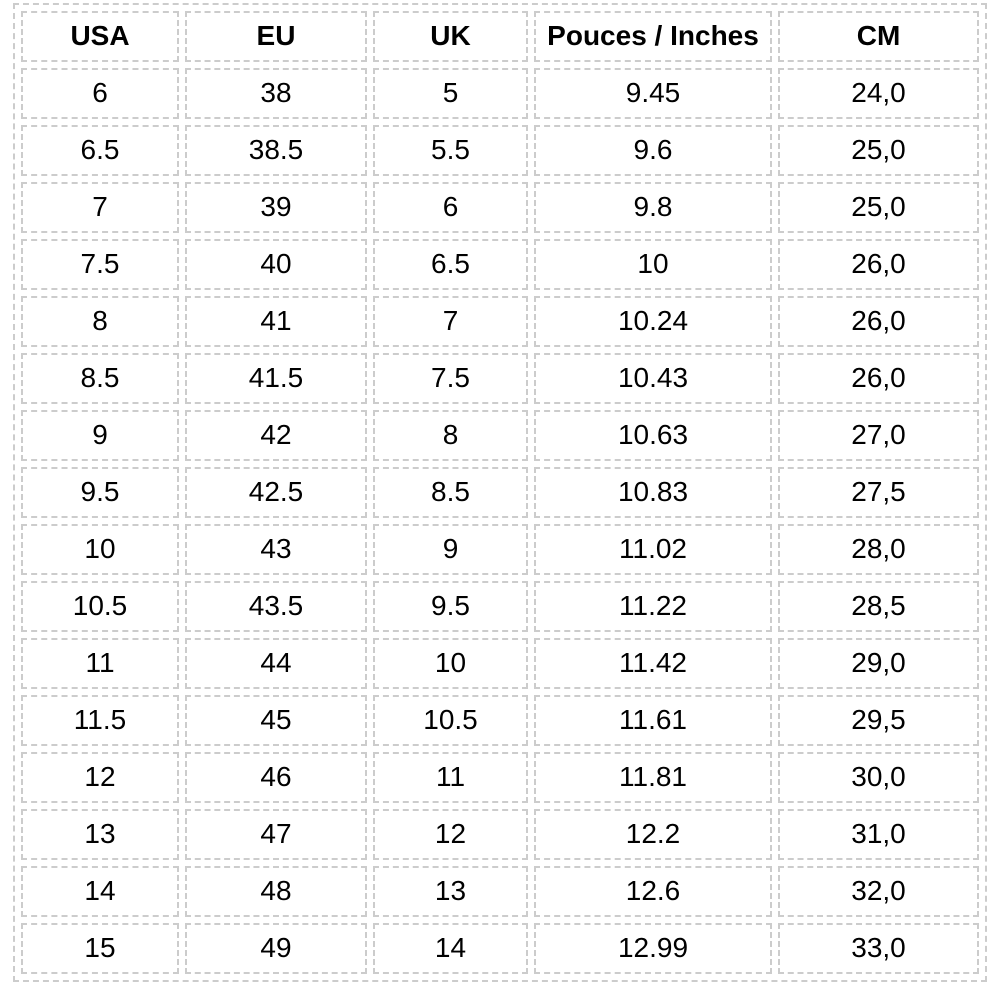 The width and height of the screenshot is (994, 992). I want to click on table-cell: 29,5, so click(878, 720).